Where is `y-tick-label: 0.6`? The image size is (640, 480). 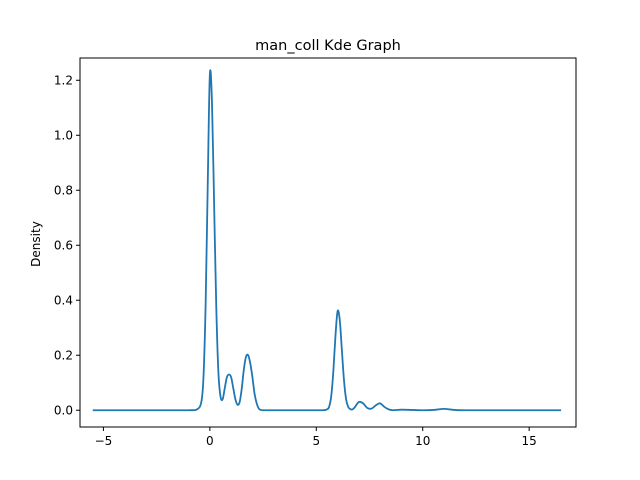
y-tick-label: 0.6 is located at coordinates (63, 246).